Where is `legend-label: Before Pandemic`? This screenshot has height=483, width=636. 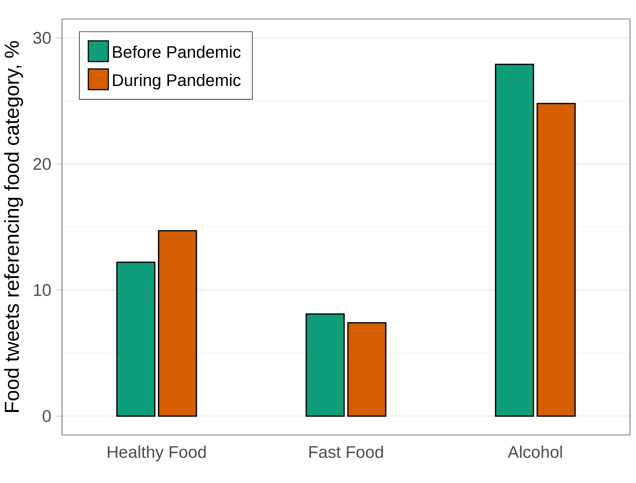
legend-label: Before Pandemic is located at coordinates (177, 52).